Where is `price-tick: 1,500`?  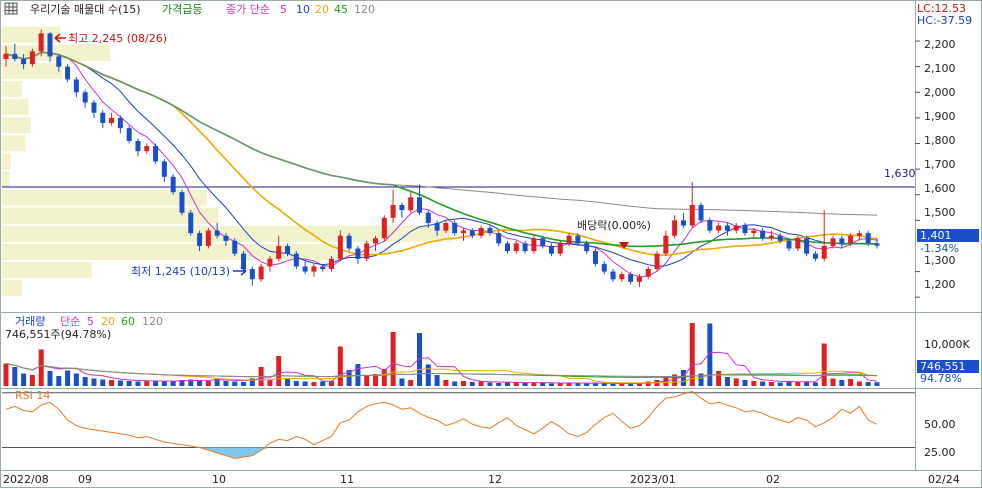 price-tick: 1,500 is located at coordinates (940, 212).